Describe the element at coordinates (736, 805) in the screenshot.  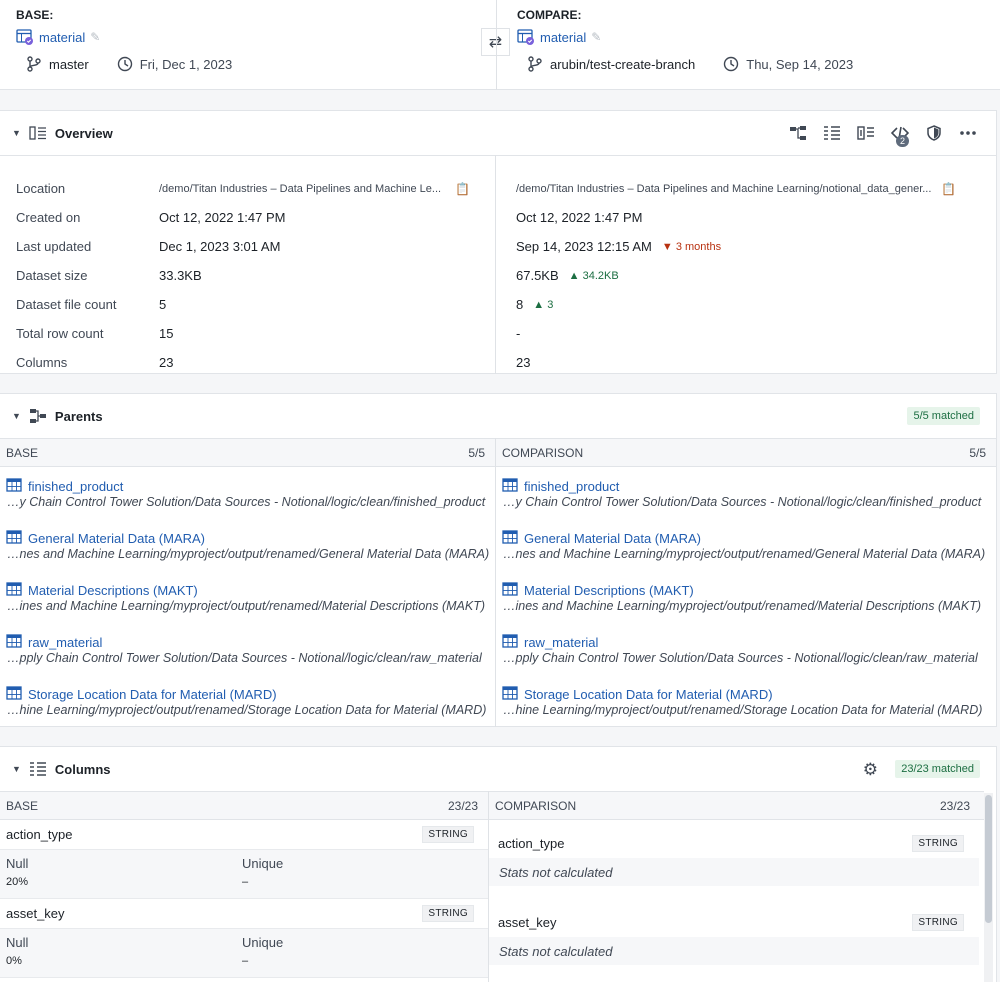
I see `columns-compare-header: COMPARISON 23/23` at that location.